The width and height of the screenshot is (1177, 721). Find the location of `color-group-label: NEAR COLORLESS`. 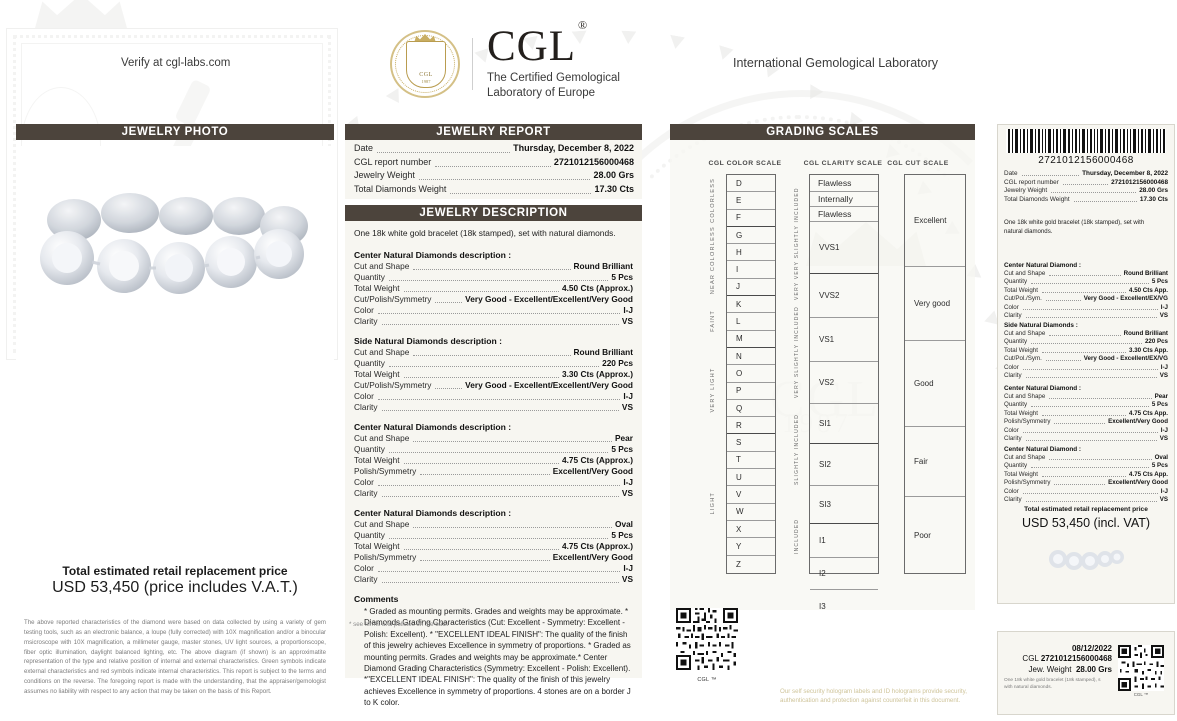

color-group-label: NEAR COLORLESS is located at coordinates (713, 260).